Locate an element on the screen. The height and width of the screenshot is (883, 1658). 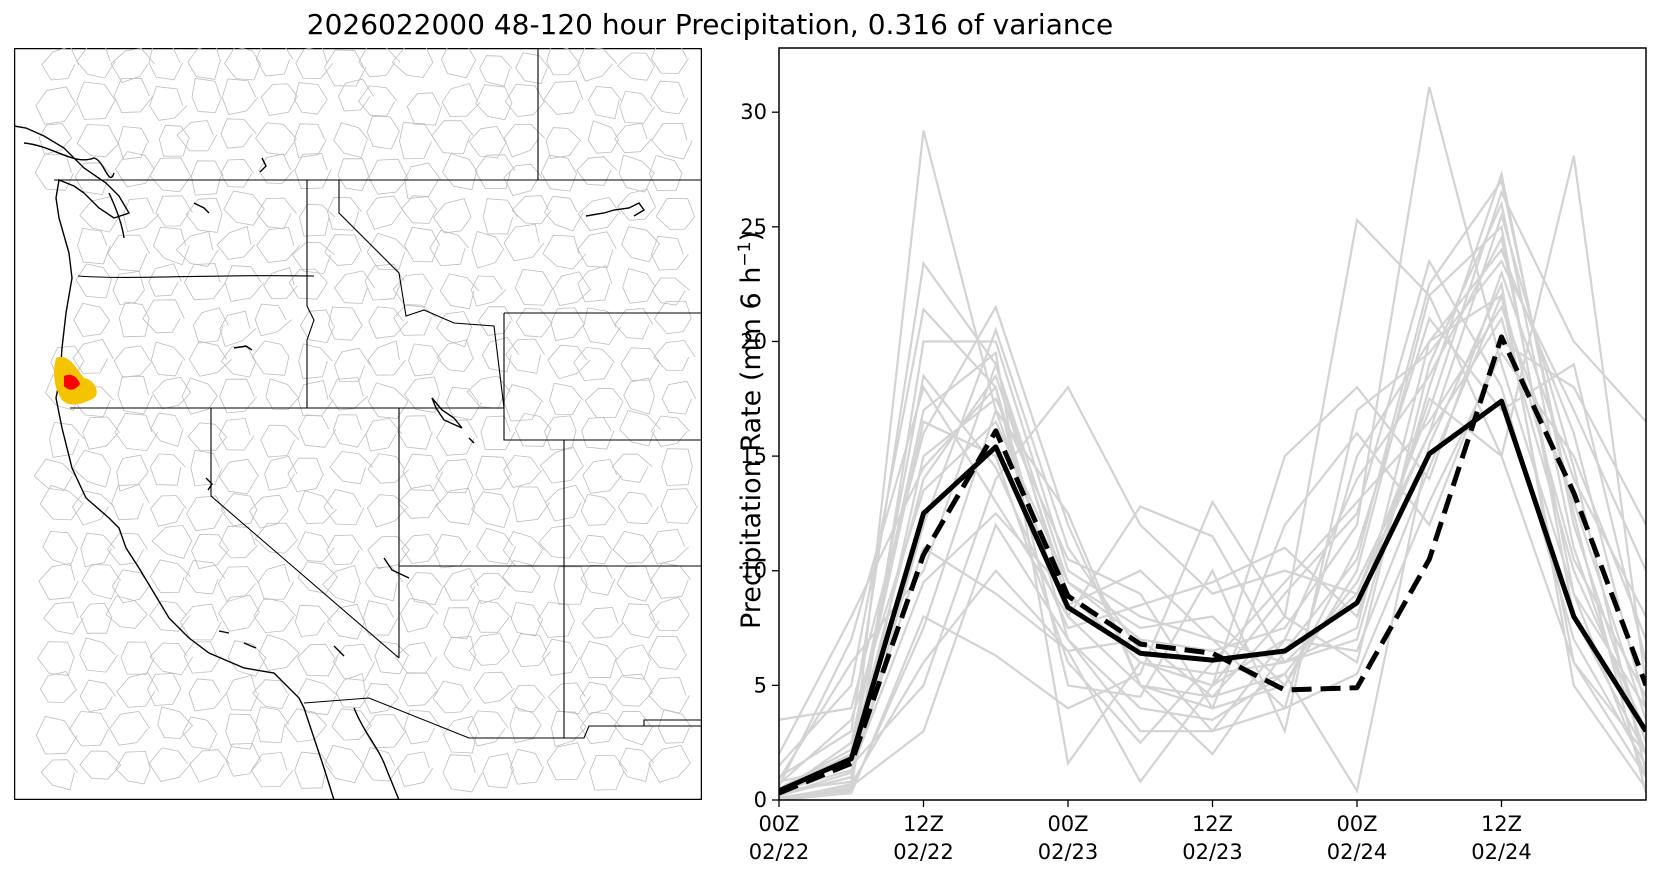
fort-peck-lake is located at coordinates (615, 209).